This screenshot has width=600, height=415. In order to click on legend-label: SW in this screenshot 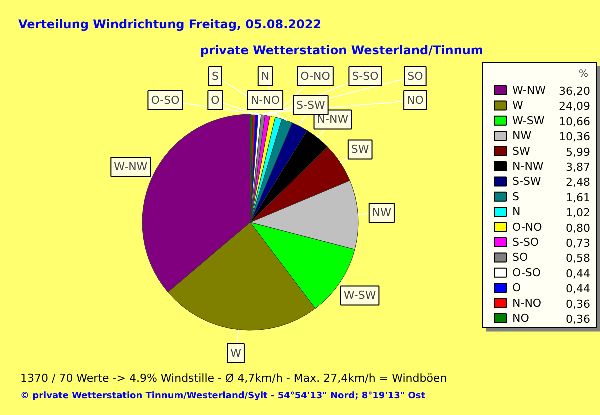, I will do `click(521, 151)`.